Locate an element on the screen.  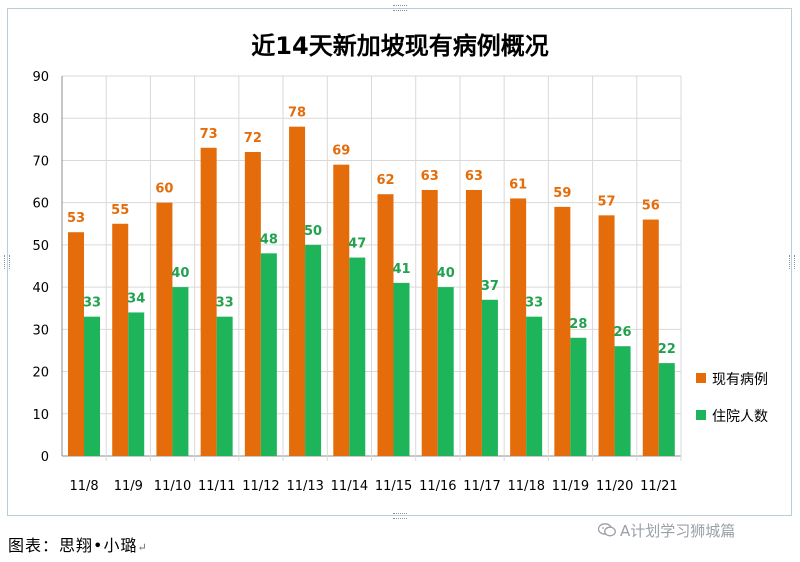
y-tick-label: 80 is located at coordinates (40, 119).